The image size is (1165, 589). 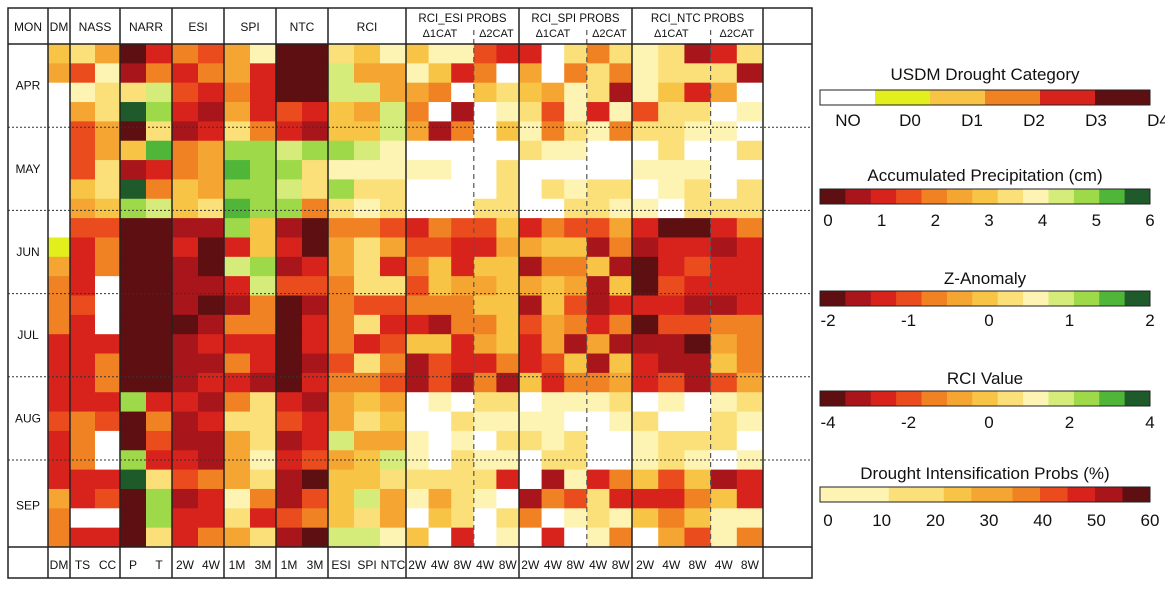 What do you see at coordinates (59, 565) in the screenshot?
I see `column-footer-label: DM` at bounding box center [59, 565].